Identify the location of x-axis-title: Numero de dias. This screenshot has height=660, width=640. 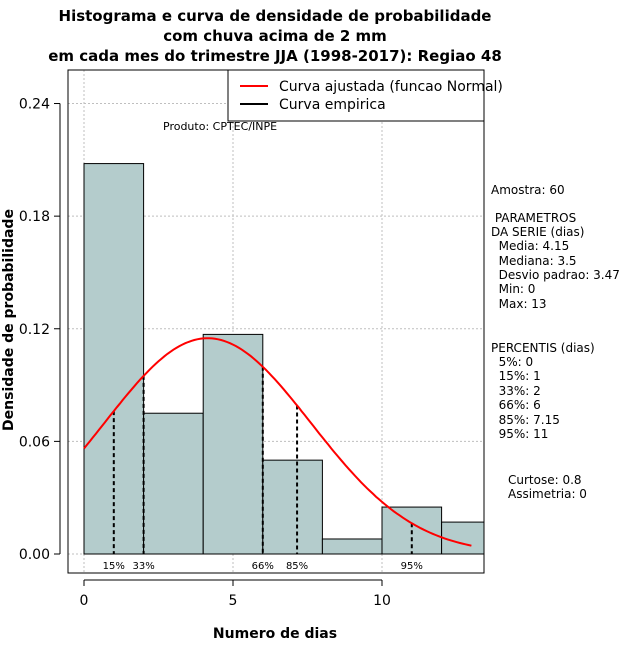
(275, 634).